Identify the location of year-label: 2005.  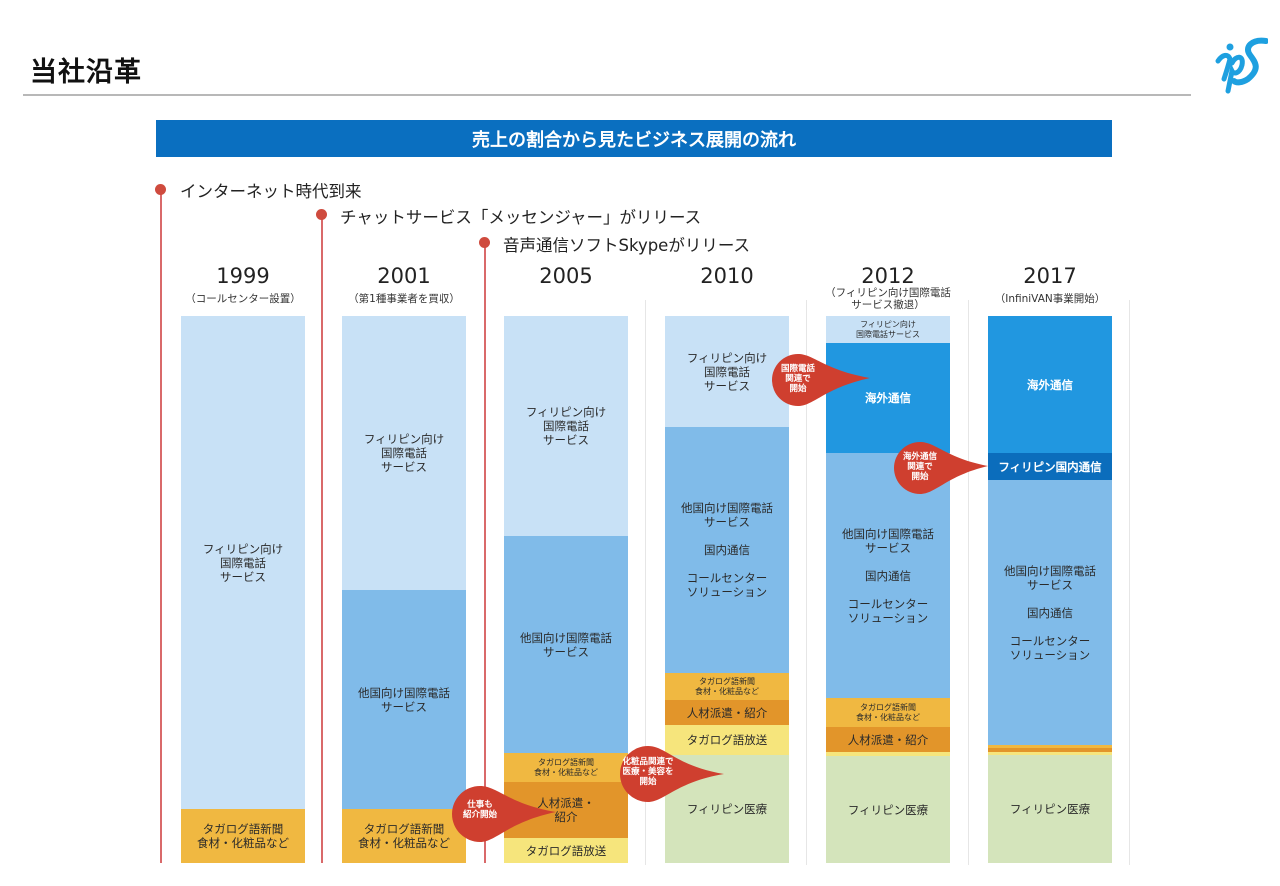
(566, 276).